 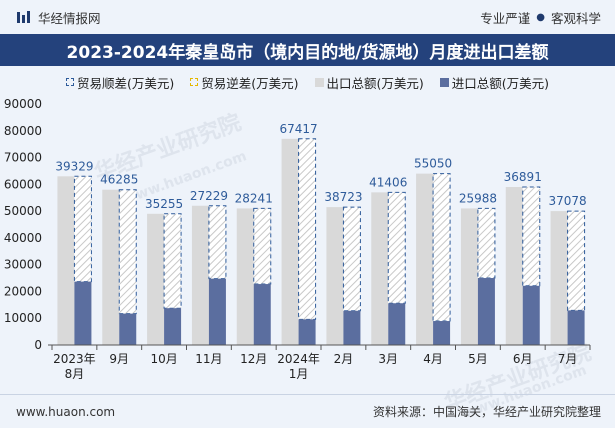 What do you see at coordinates (478, 198) in the screenshot?
I see `surplus-value-label: 25988` at bounding box center [478, 198].